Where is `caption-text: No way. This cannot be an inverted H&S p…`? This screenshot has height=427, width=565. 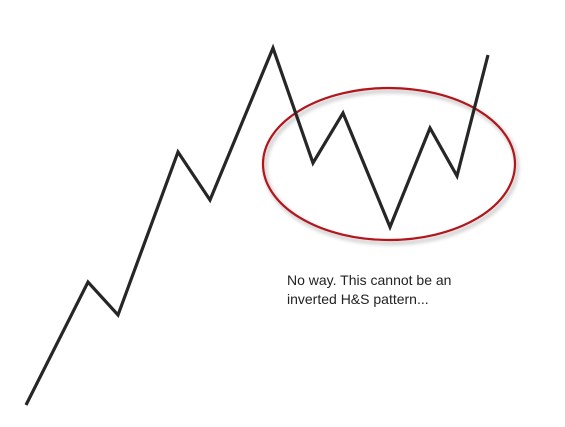 caption-text: No way. This cannot be an inverted H&S p… is located at coordinates (369, 289).